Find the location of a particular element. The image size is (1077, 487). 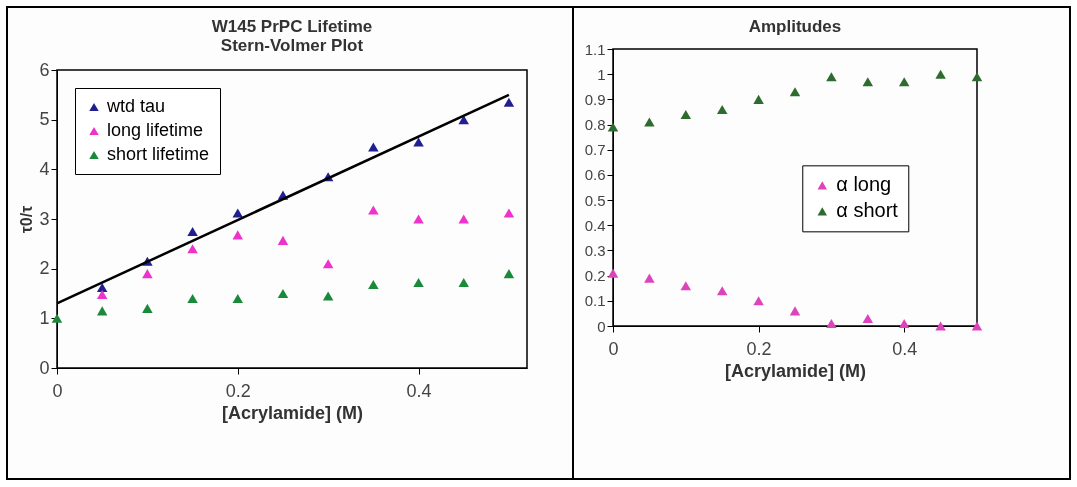

y-tick-label: 0.3 is located at coordinates (595, 250).